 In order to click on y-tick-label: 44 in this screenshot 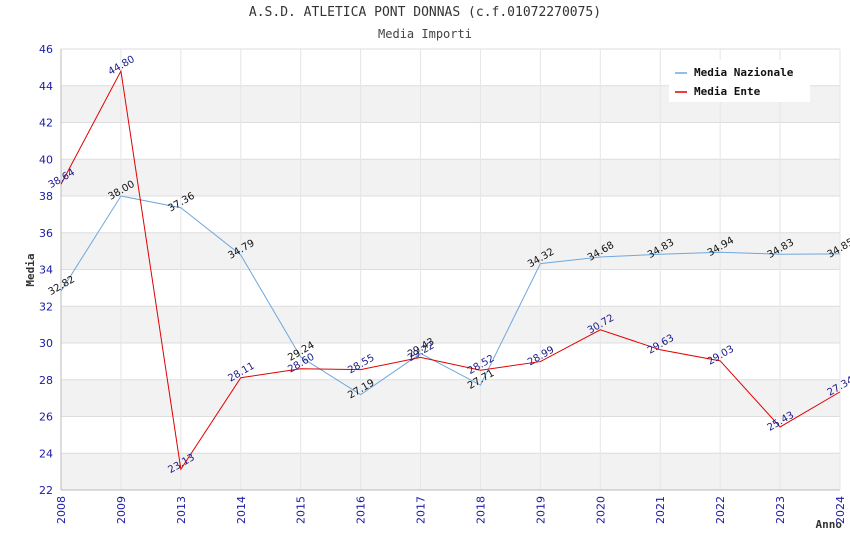, I will do `click(46, 86)`.